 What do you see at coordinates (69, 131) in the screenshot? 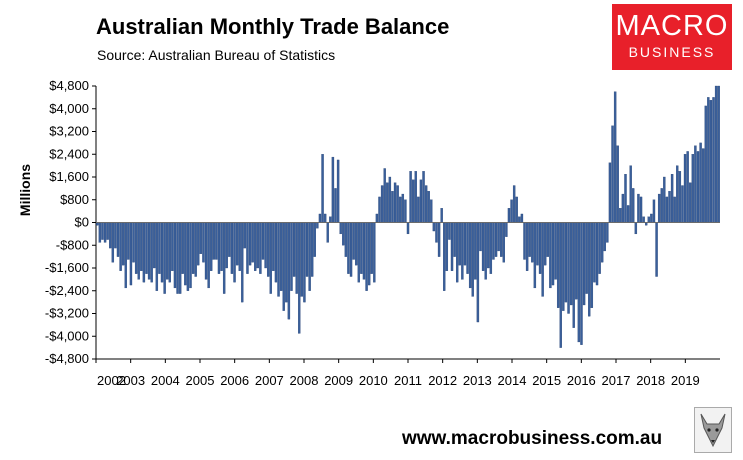
I see `y-tick-label: $3,200` at bounding box center [69, 131].